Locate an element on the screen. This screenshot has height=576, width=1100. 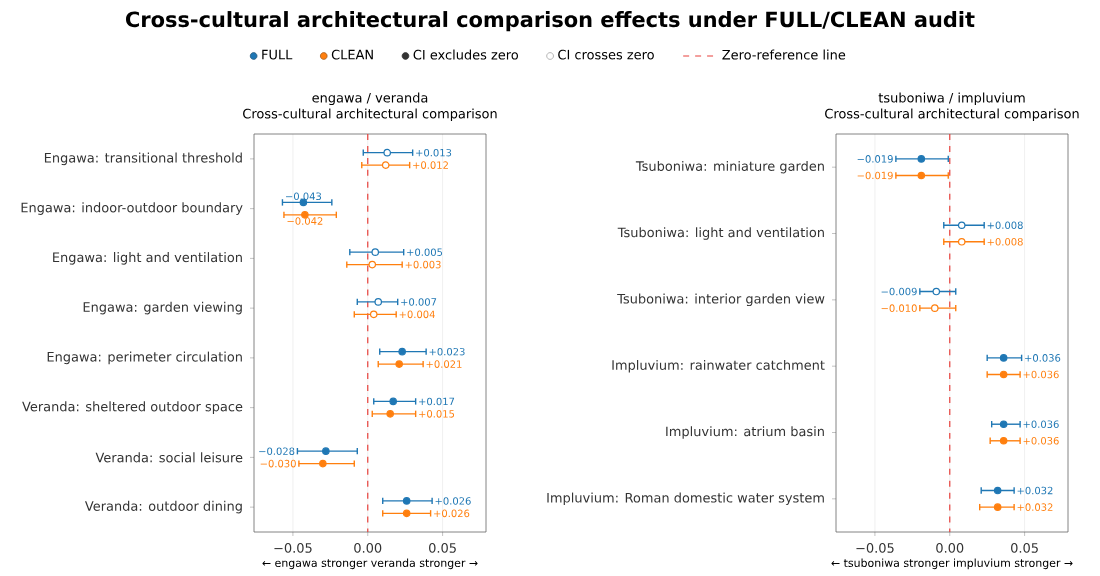
text: Cross-cultural architectural comparison effects under FULL/CLEAN audit is located at coordinates (550, 21).